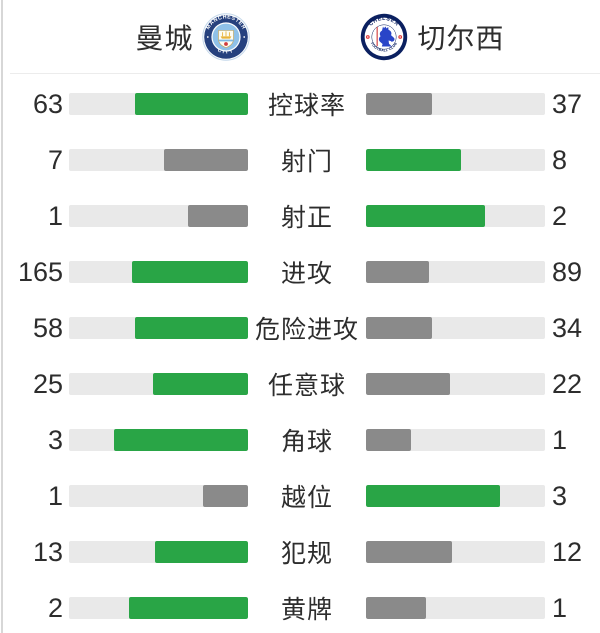 The image size is (600, 633). Describe the element at coordinates (164, 38) in the screenshot. I see `home-team-name: 曼城` at that location.